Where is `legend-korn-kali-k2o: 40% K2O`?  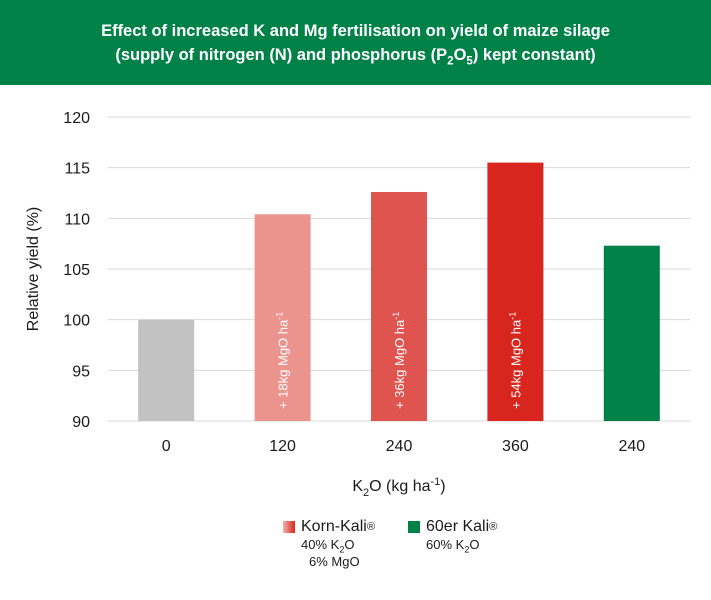 legend-korn-kali-k2o: 40% K2O is located at coordinates (328, 546).